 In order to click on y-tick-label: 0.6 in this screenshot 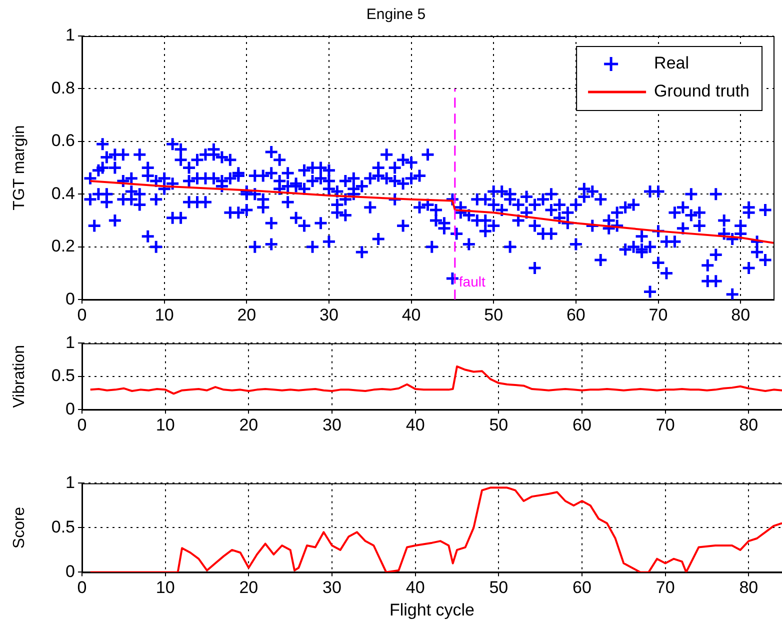, I will do `click(63, 140)`.